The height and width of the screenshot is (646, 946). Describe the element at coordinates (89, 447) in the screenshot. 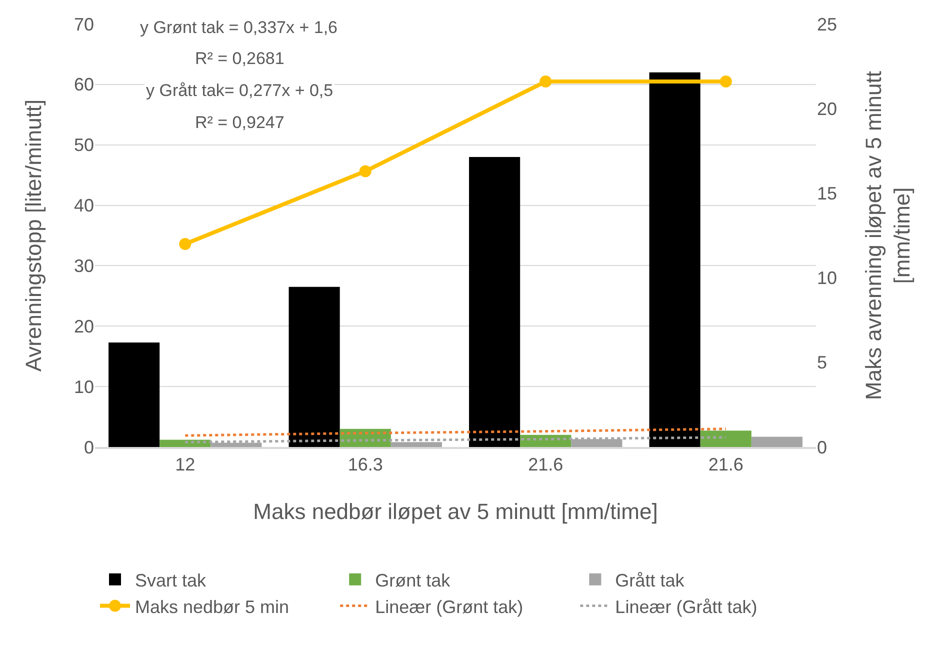

I see `y-tick-label: 0` at that location.